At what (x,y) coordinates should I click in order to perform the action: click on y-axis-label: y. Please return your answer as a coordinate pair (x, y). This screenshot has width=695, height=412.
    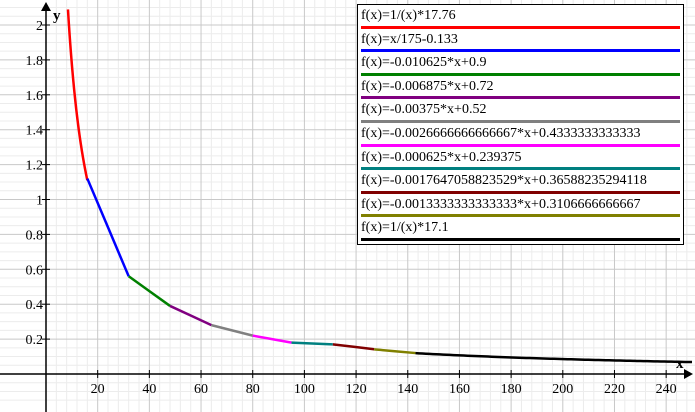
    Looking at the image, I should click on (57, 16).